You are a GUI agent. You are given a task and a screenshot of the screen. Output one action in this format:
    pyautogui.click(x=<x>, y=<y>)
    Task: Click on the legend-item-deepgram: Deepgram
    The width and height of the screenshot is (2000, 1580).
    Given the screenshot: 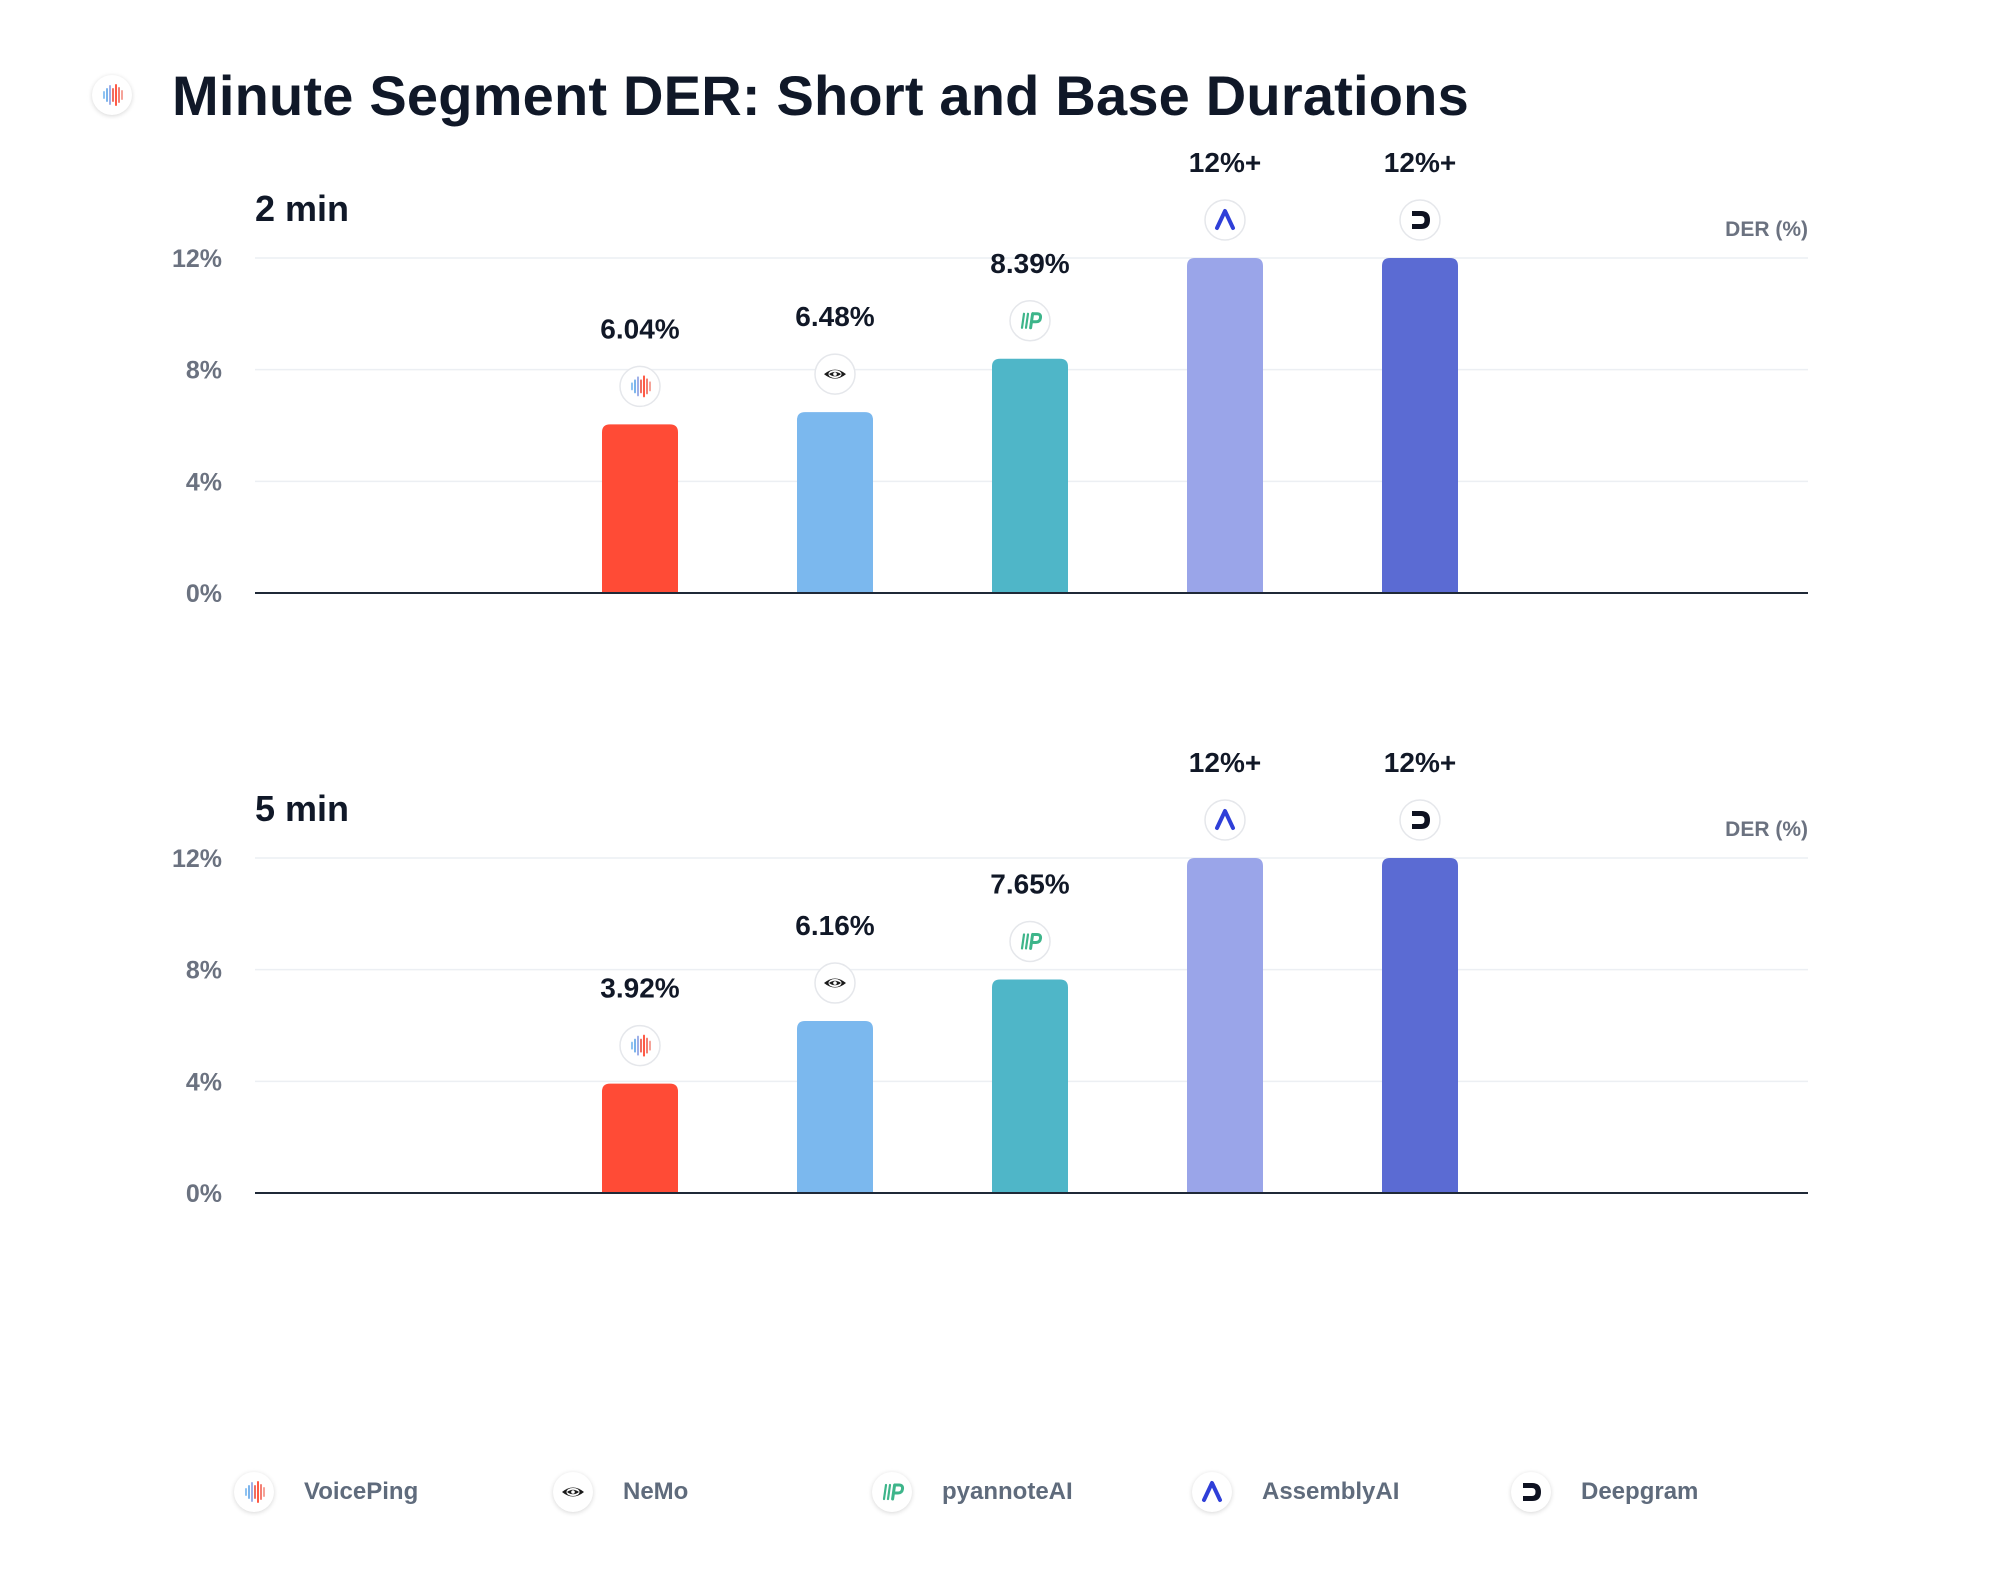 What is the action you would take?
    pyautogui.click(x=1604, y=1492)
    